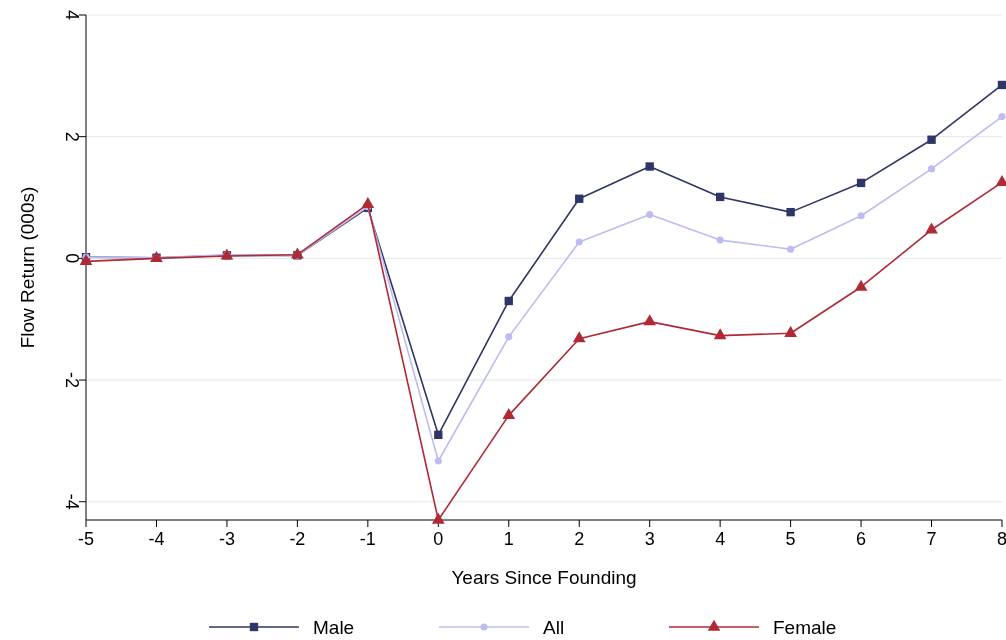  What do you see at coordinates (156, 539) in the screenshot?
I see `x-tick-label: -4` at bounding box center [156, 539].